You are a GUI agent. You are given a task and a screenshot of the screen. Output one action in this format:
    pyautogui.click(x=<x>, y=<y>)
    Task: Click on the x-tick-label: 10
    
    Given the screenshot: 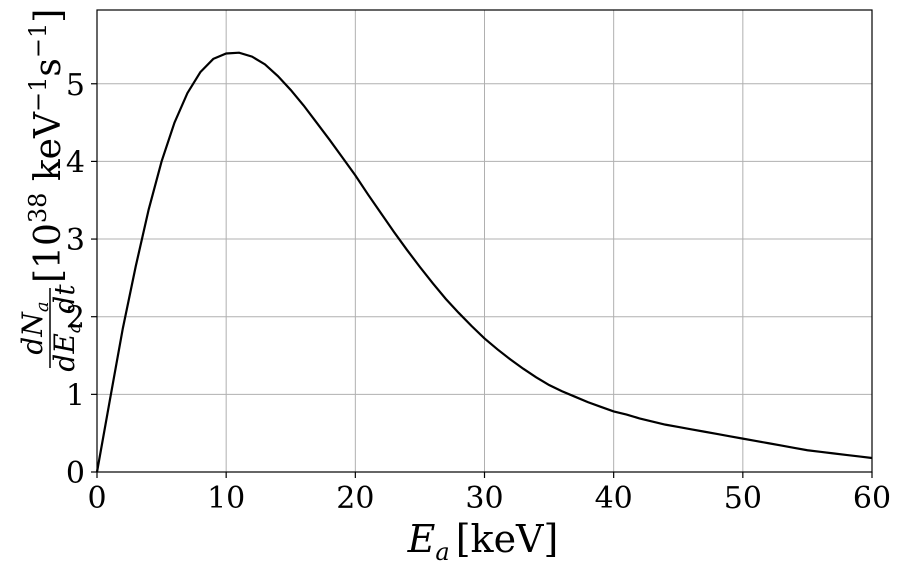 What is the action you would take?
    pyautogui.click(x=226, y=498)
    